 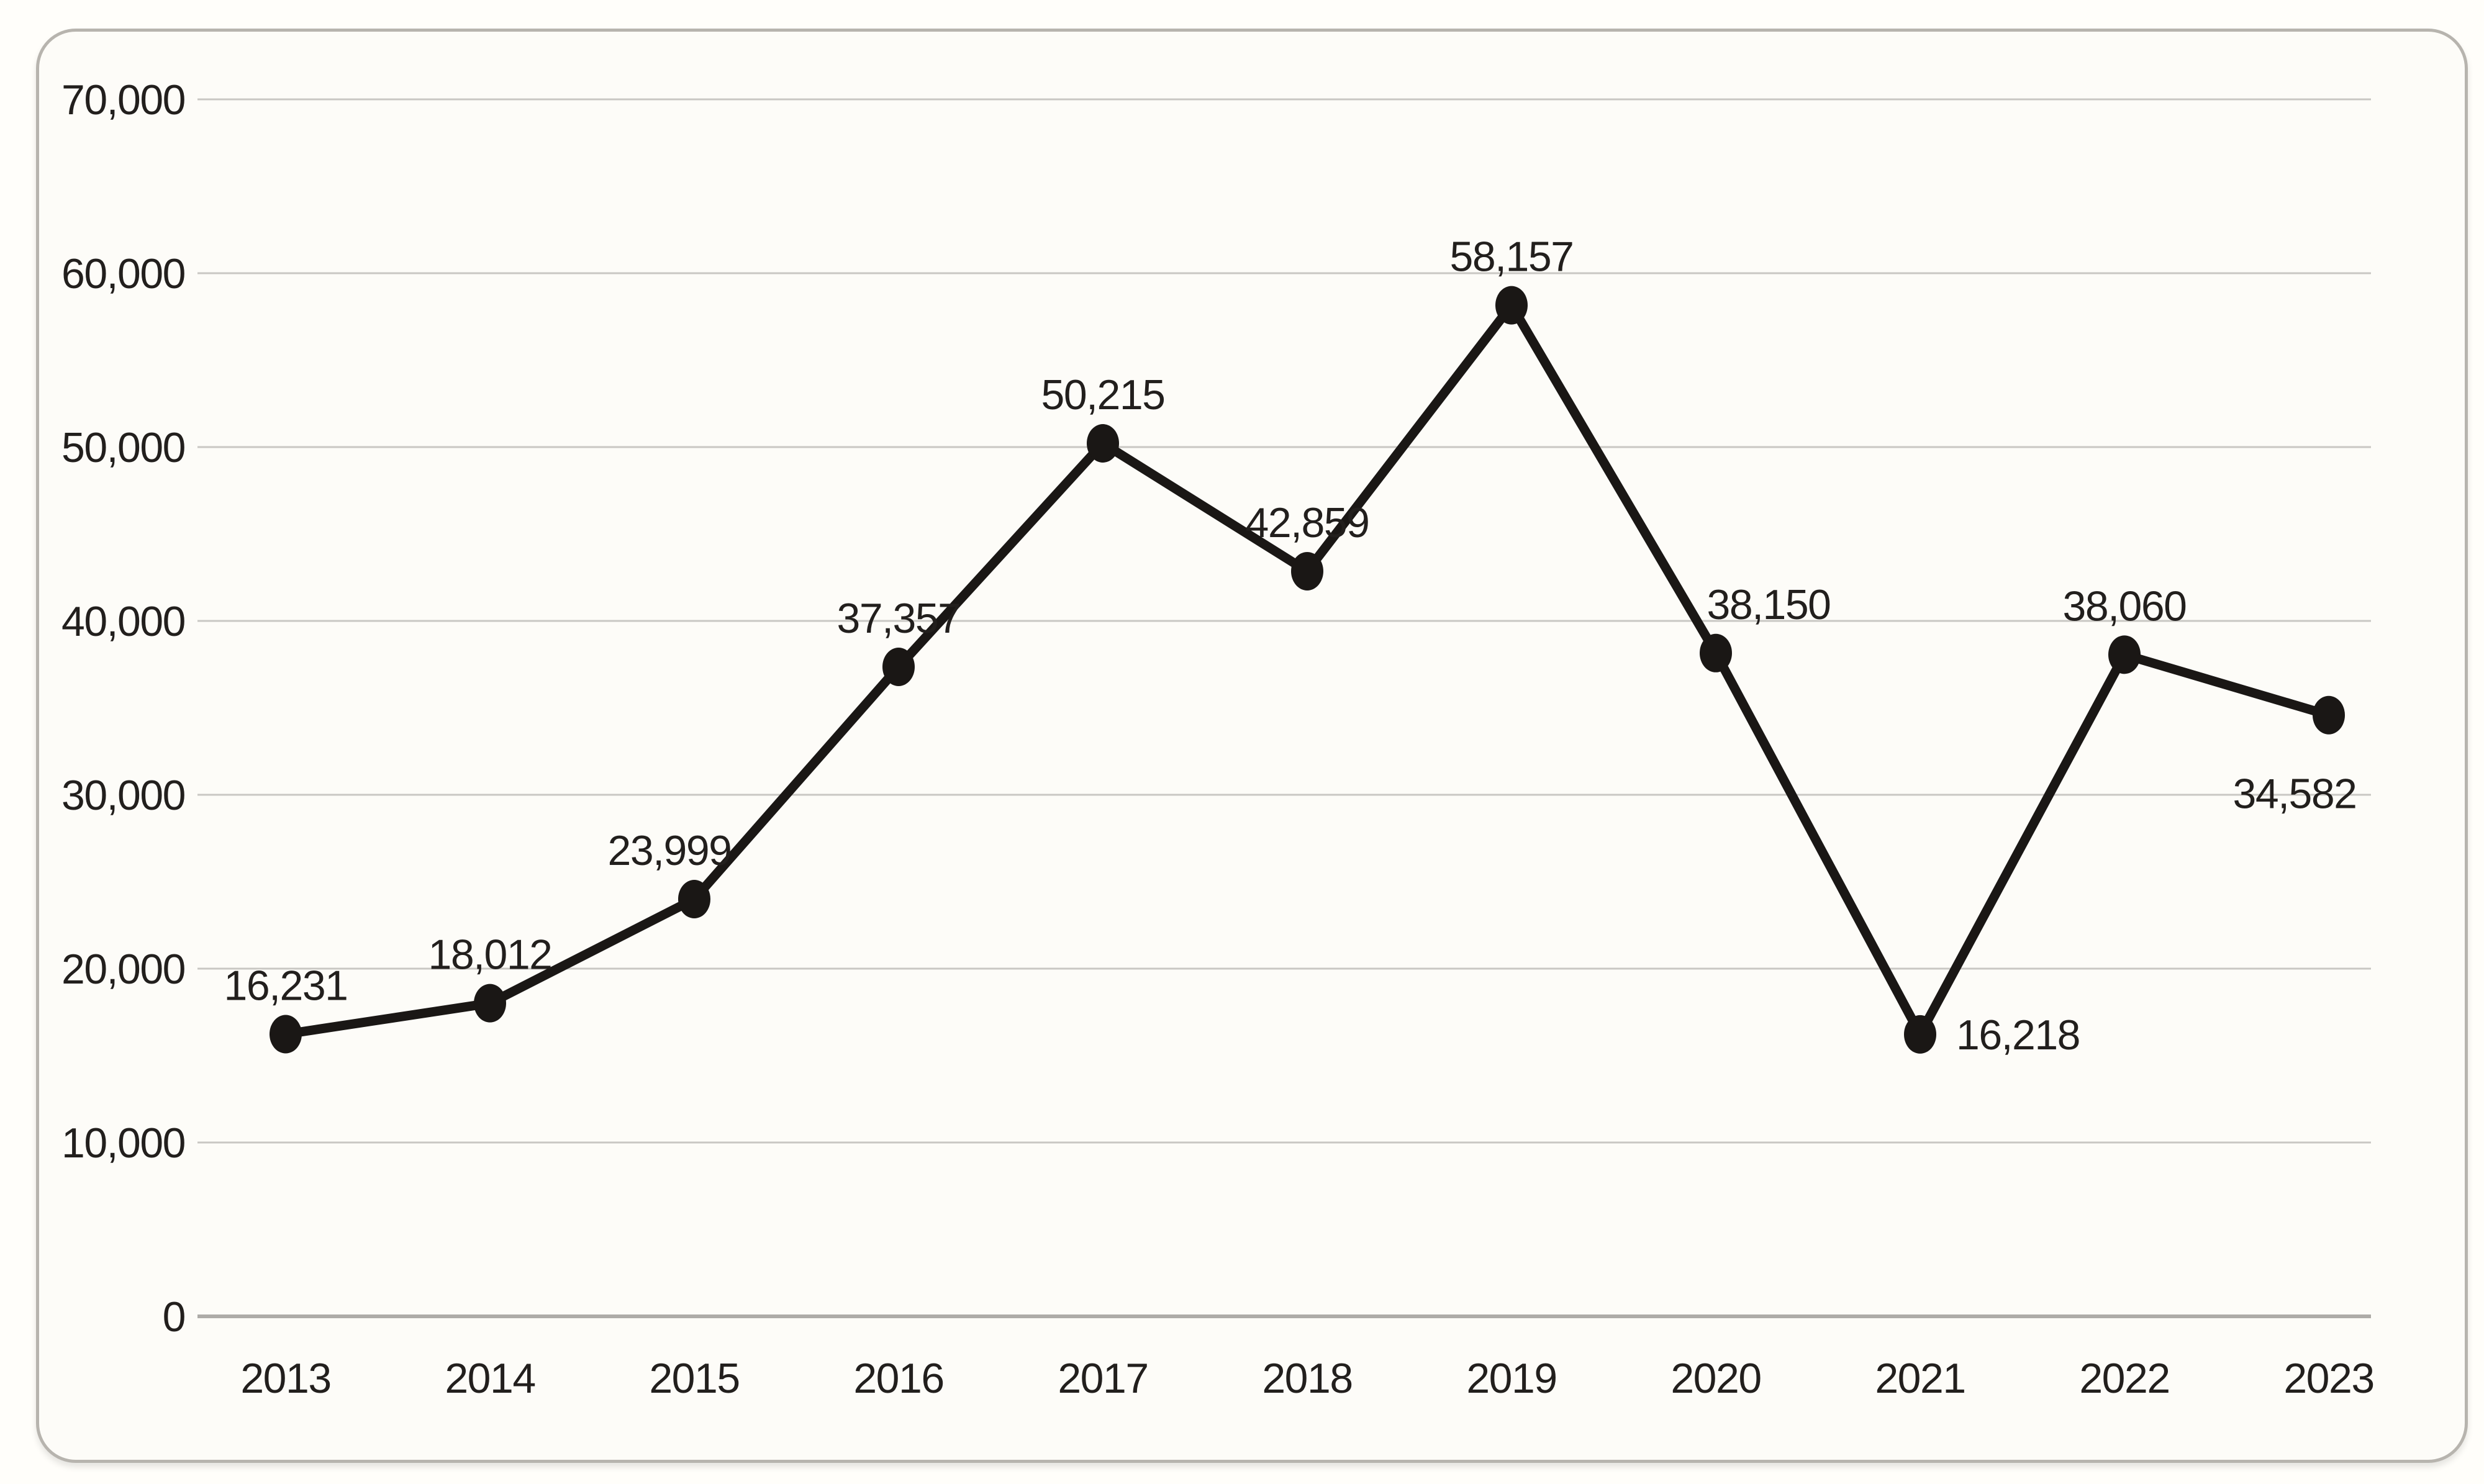 I want to click on data-point-2016, so click(x=899, y=667).